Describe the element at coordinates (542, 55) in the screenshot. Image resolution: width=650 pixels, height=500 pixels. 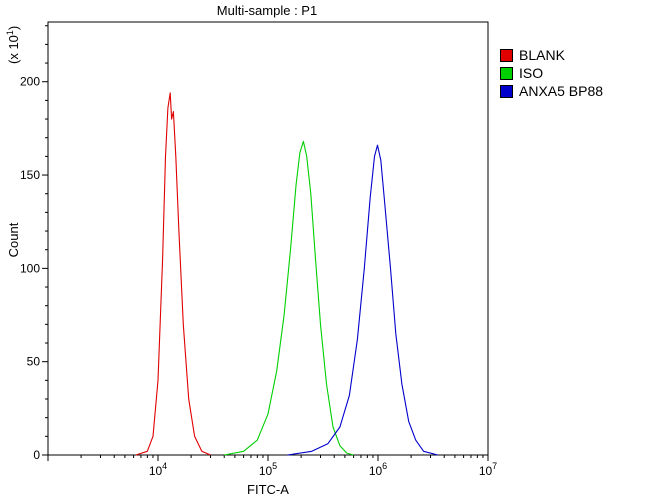
I see `legend-label-blank: BLANK` at that location.